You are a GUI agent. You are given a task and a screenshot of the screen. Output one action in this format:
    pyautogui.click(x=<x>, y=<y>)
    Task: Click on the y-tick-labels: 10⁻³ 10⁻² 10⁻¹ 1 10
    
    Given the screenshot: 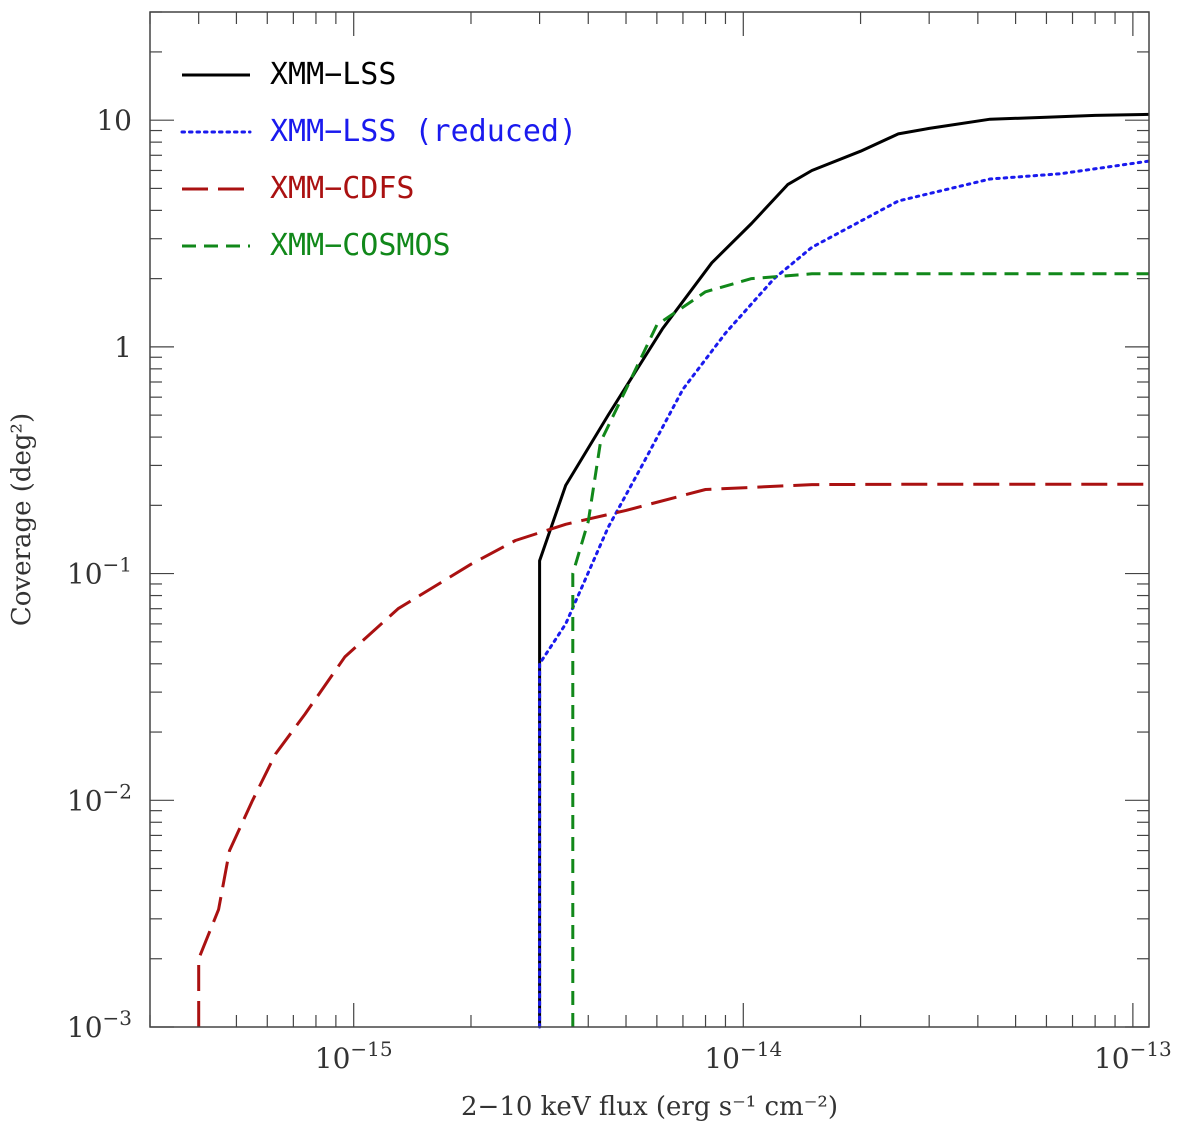 What is the action you would take?
    pyautogui.click(x=99, y=574)
    